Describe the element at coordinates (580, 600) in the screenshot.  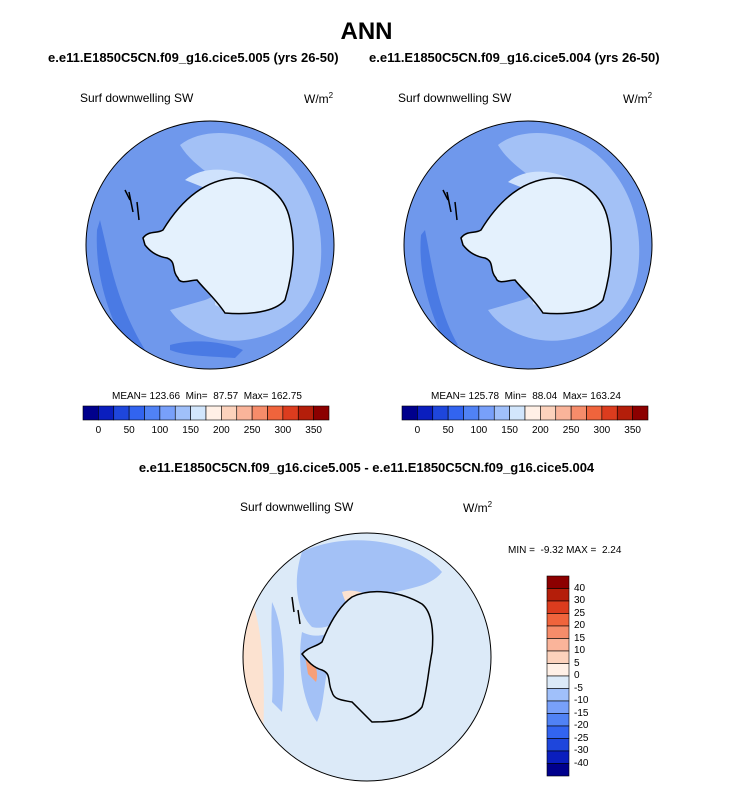
I see `colorbar-tick-label: 30` at that location.